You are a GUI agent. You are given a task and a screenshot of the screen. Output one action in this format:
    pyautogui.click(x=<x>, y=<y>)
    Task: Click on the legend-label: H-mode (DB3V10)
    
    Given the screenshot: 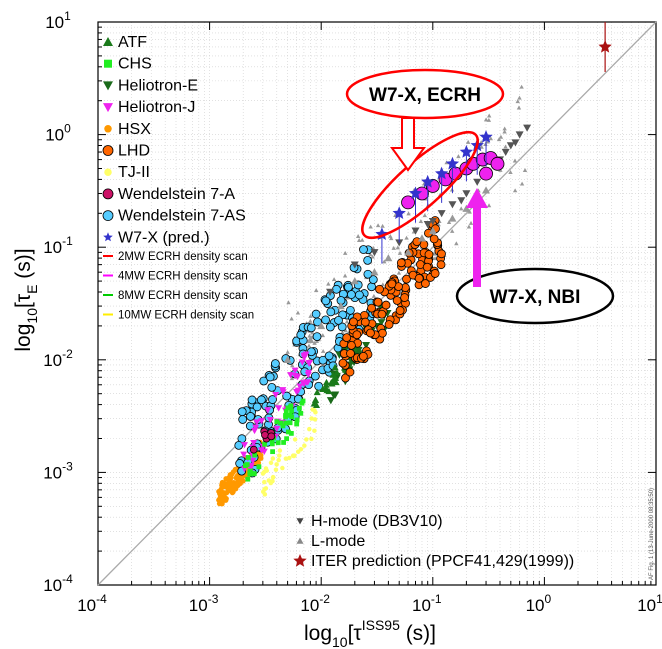 What is the action you would take?
    pyautogui.click(x=377, y=521)
    